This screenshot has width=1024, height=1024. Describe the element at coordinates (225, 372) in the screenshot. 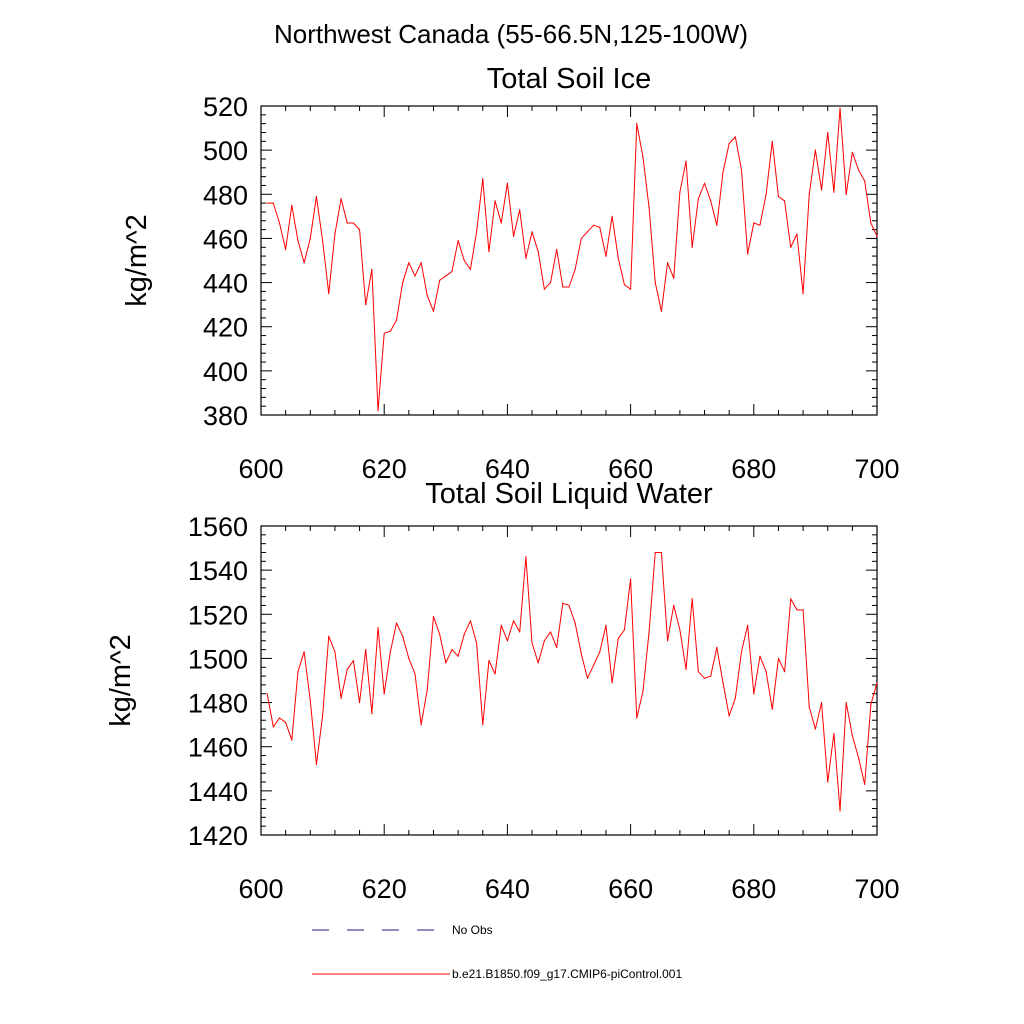

I see `soil-ice-y-tick-label: 400` at that location.